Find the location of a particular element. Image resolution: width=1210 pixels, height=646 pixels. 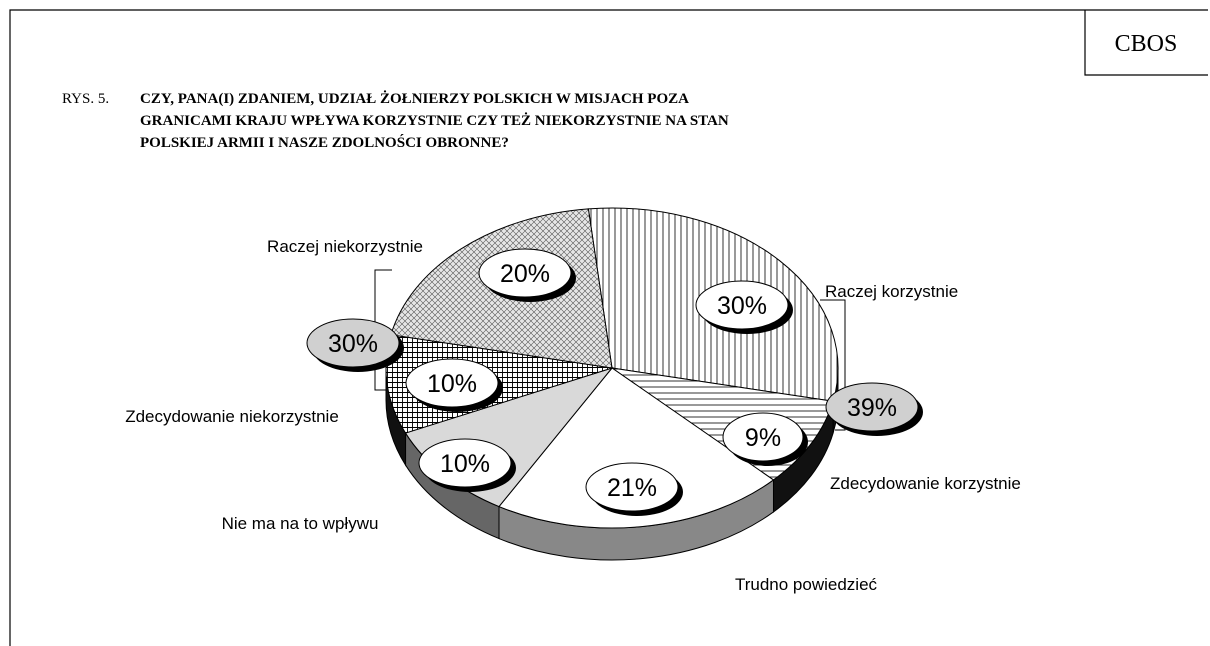

bracket is located at coordinates (833, 365).